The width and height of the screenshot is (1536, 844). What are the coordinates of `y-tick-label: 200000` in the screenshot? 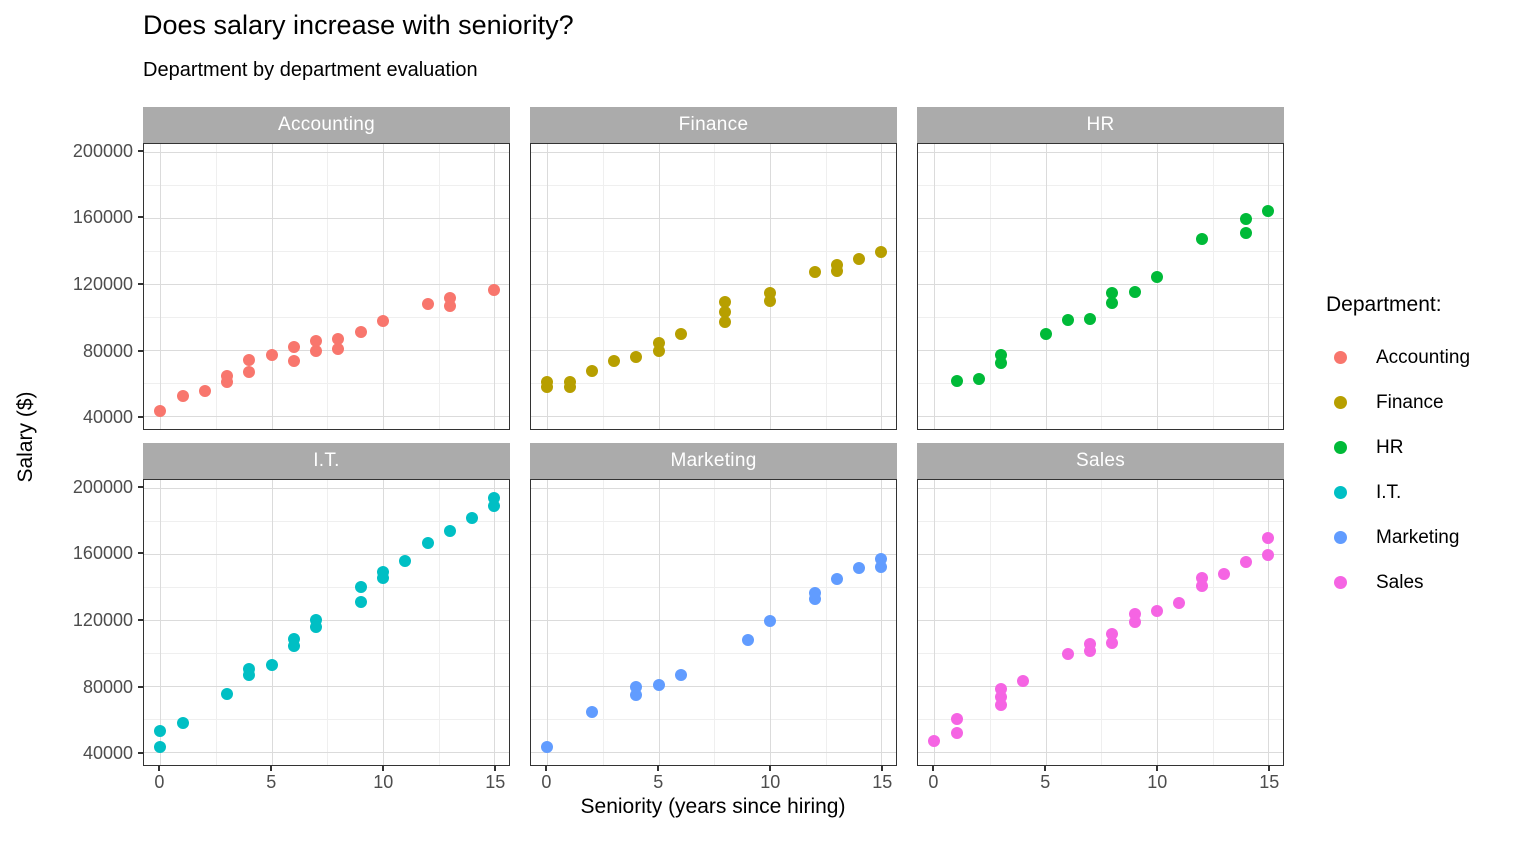 It's located at (102, 486).